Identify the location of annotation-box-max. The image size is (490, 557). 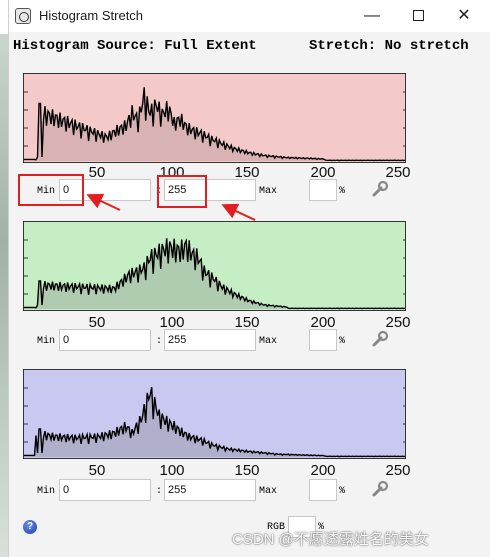
(182, 191).